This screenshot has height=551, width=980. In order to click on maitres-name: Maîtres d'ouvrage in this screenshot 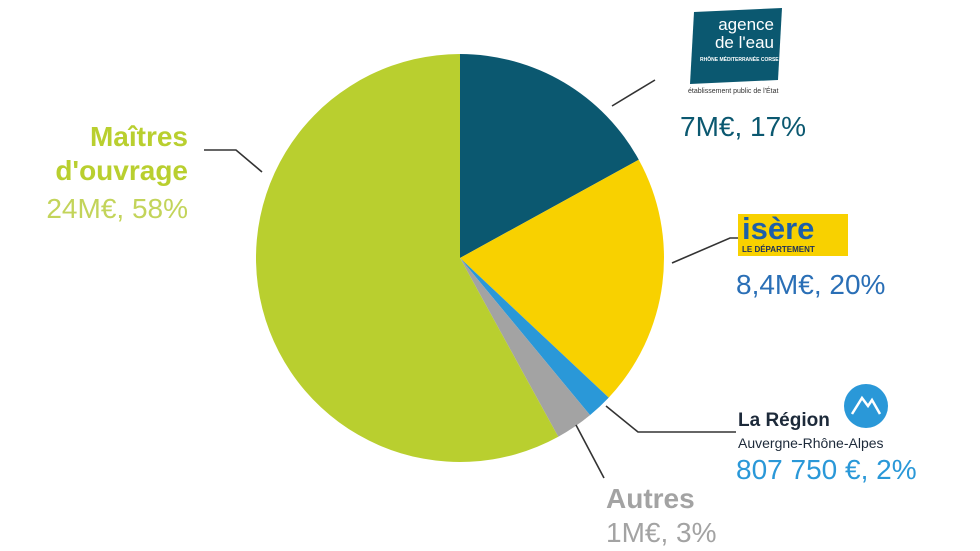, I will do `click(121, 154)`.